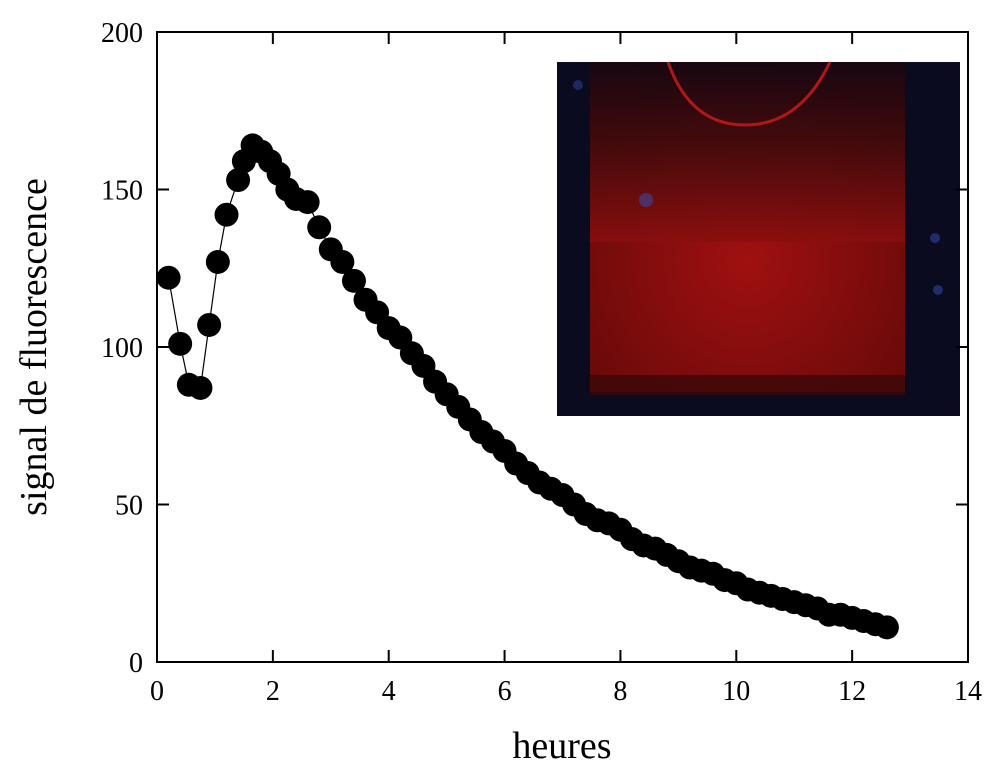 Image resolution: width=999 pixels, height=765 pixels. I want to click on y-axis-label: signal de fluorescence, so click(34, 347).